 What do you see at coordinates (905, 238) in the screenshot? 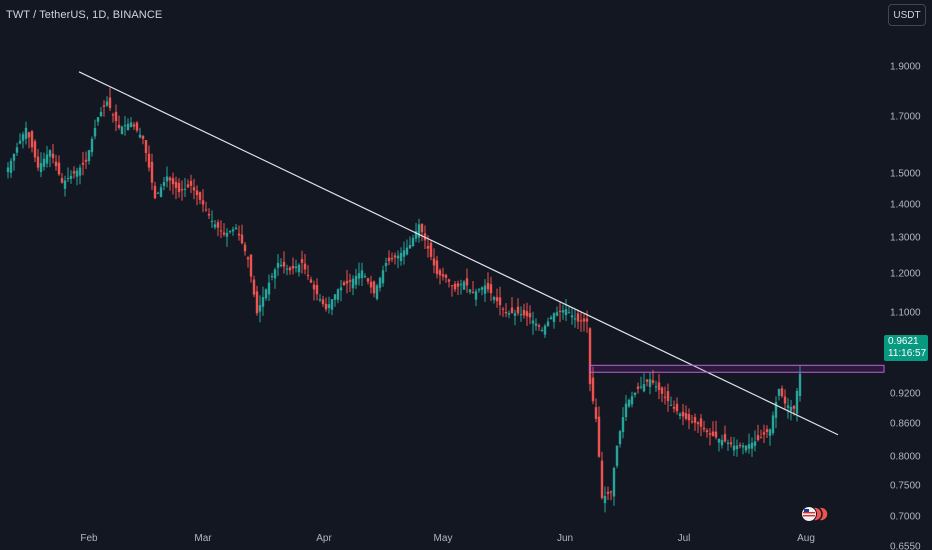
I see `price-axis-tick: 1.3000` at bounding box center [905, 238].